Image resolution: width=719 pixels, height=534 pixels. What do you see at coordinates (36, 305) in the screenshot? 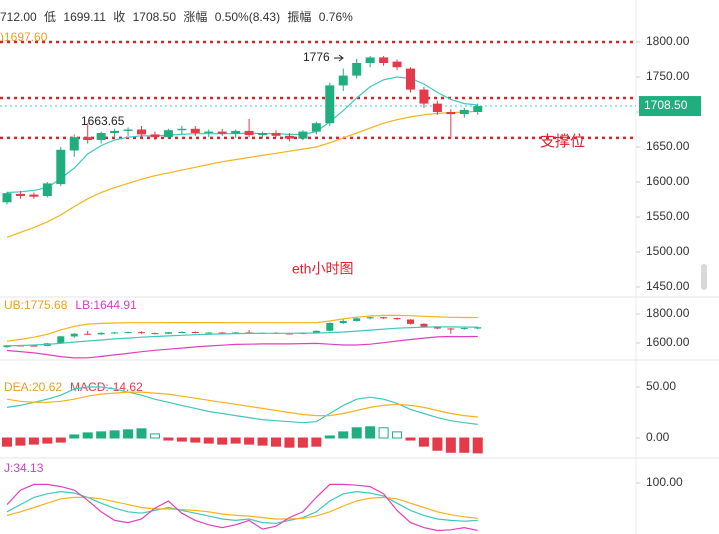
I see `indicator-label: UB:1775.68` at bounding box center [36, 305].